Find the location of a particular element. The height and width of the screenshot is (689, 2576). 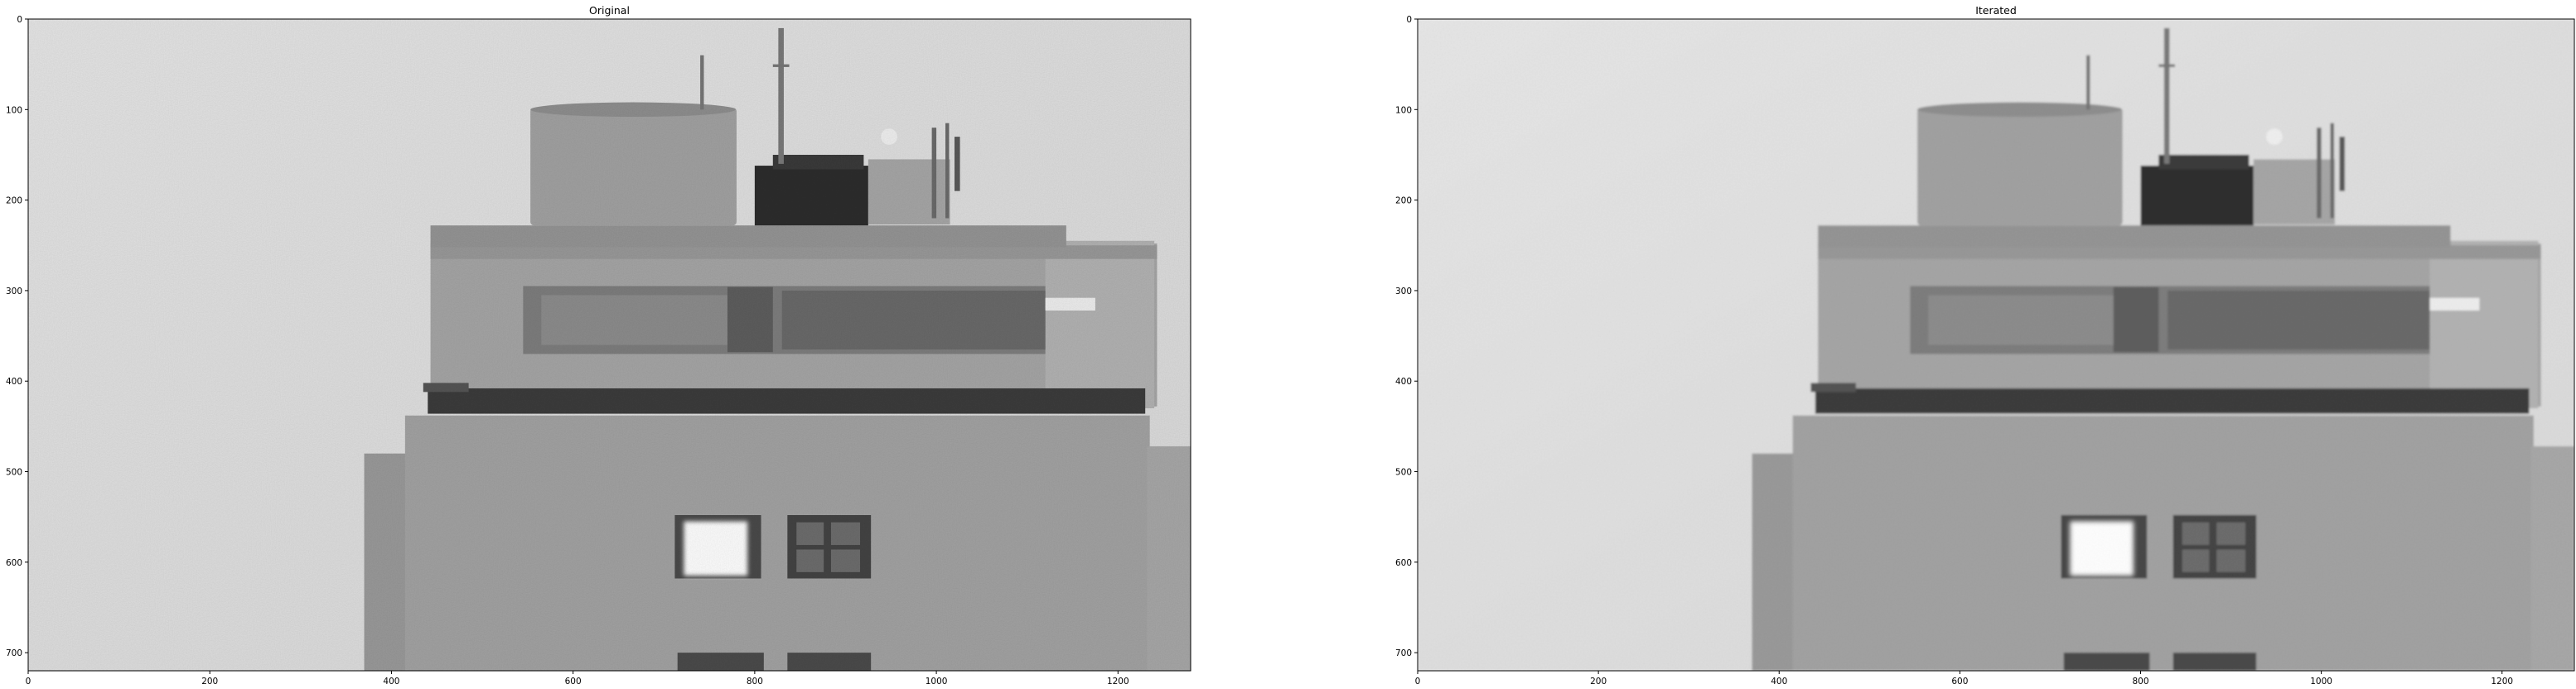

axes-title: Iterated is located at coordinates (1996, 10).